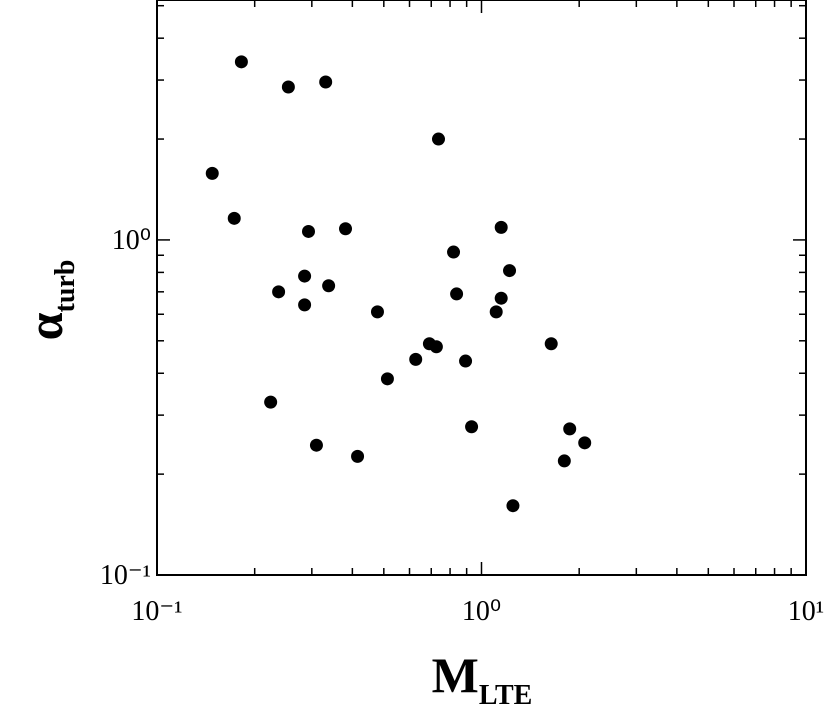  Describe the element at coordinates (481, 611) in the screenshot. I see `x-tick-label: 10⁰` at that location.